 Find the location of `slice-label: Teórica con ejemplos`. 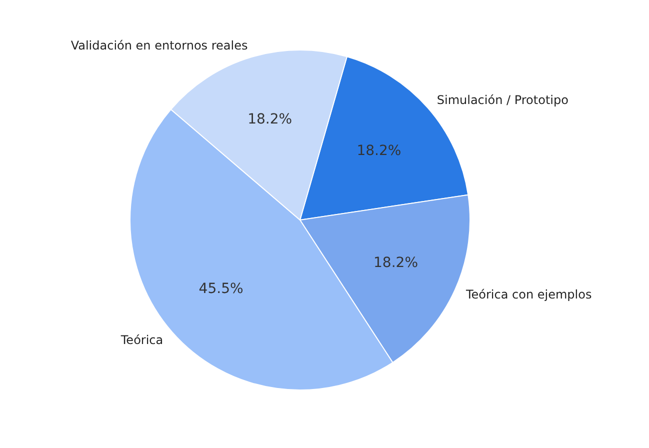

slice-label: Teórica con ejemplos is located at coordinates (528, 295).